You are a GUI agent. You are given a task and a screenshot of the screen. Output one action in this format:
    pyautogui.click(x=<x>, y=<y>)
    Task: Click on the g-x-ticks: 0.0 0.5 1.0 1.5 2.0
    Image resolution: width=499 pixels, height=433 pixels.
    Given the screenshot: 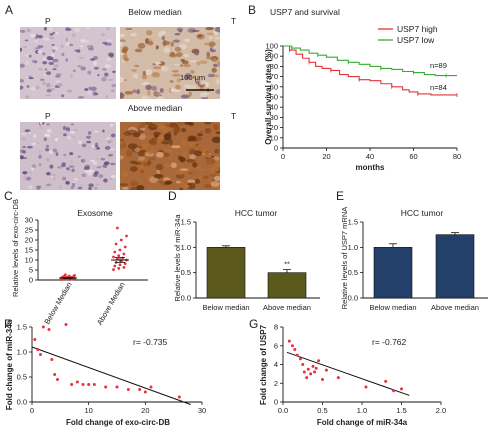 What is the action you would take?
    pyautogui.click(x=362, y=408)
    